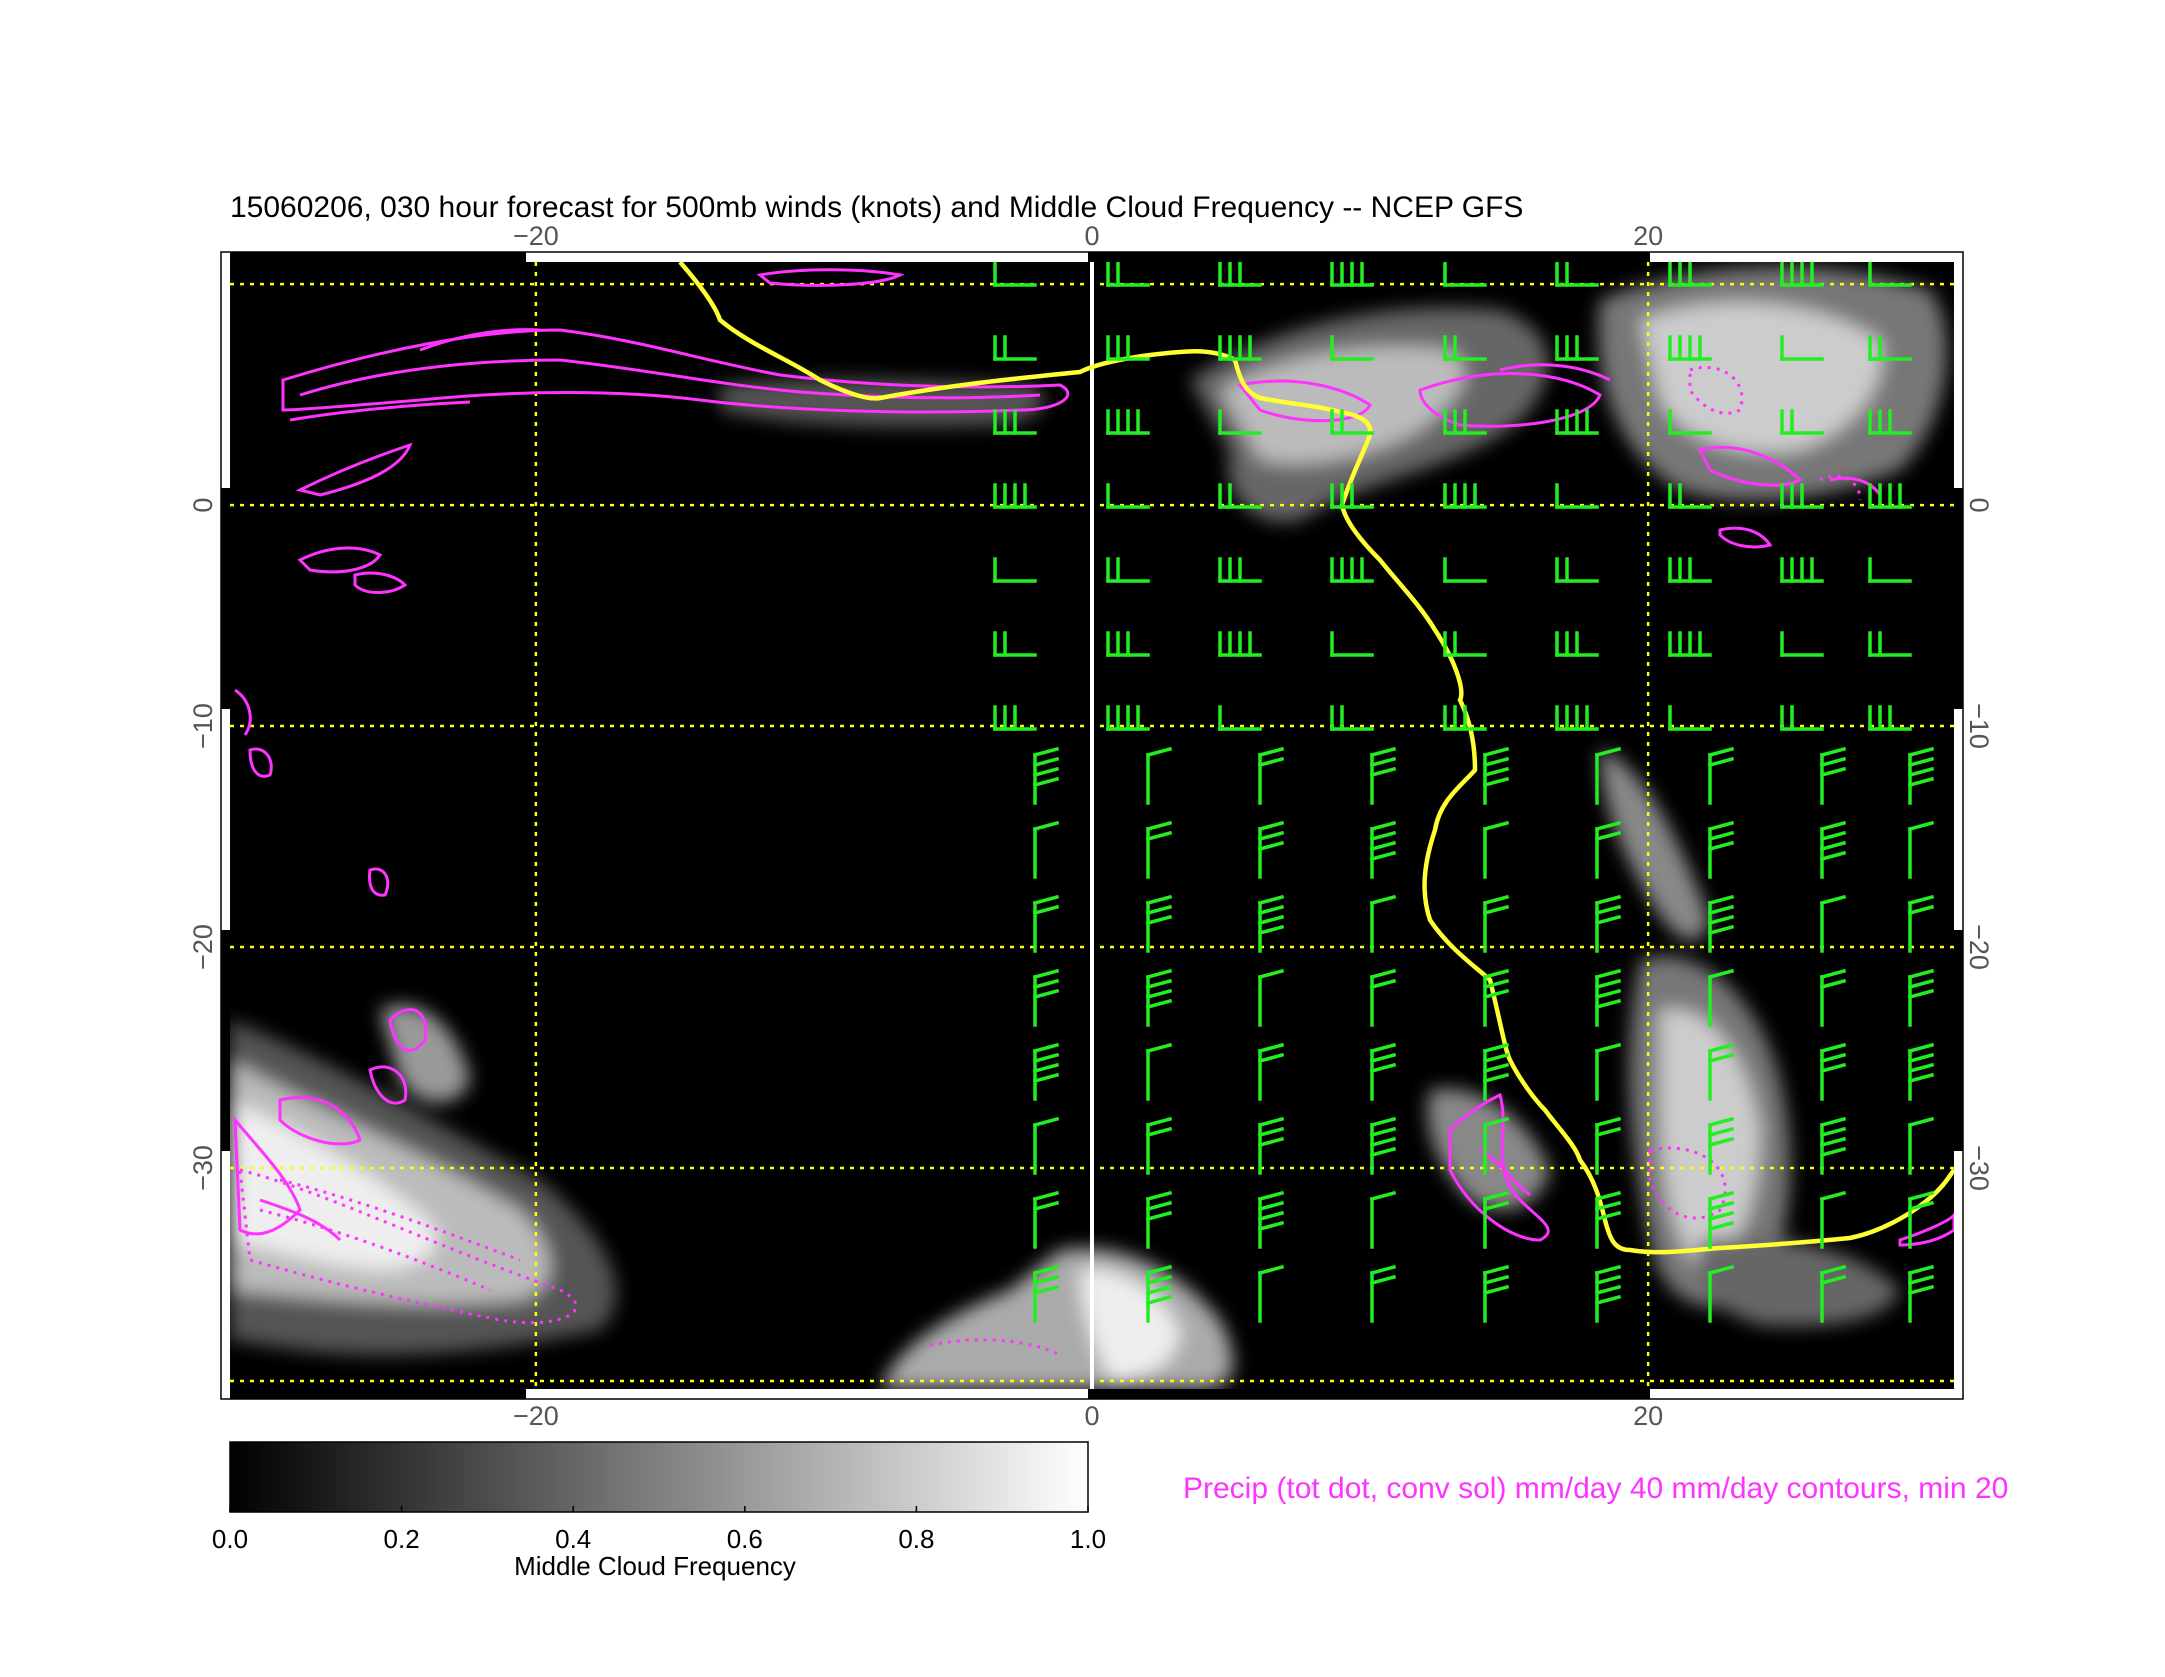 This screenshot has width=2165, height=1677. Describe the element at coordinates (655, 1566) in the screenshot. I see `colorbar-label: Middle Cloud Frequency` at that location.